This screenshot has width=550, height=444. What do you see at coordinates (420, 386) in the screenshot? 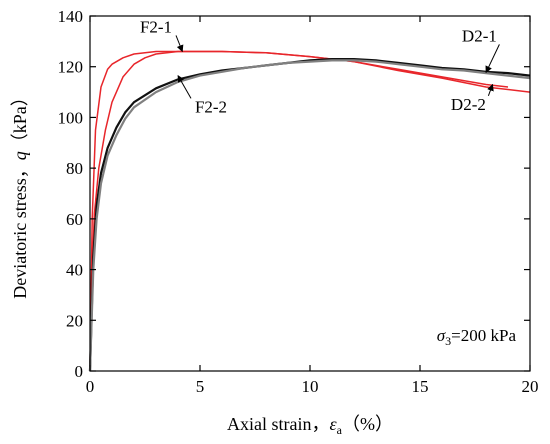
I see `x-tick-label: 15` at bounding box center [420, 386].